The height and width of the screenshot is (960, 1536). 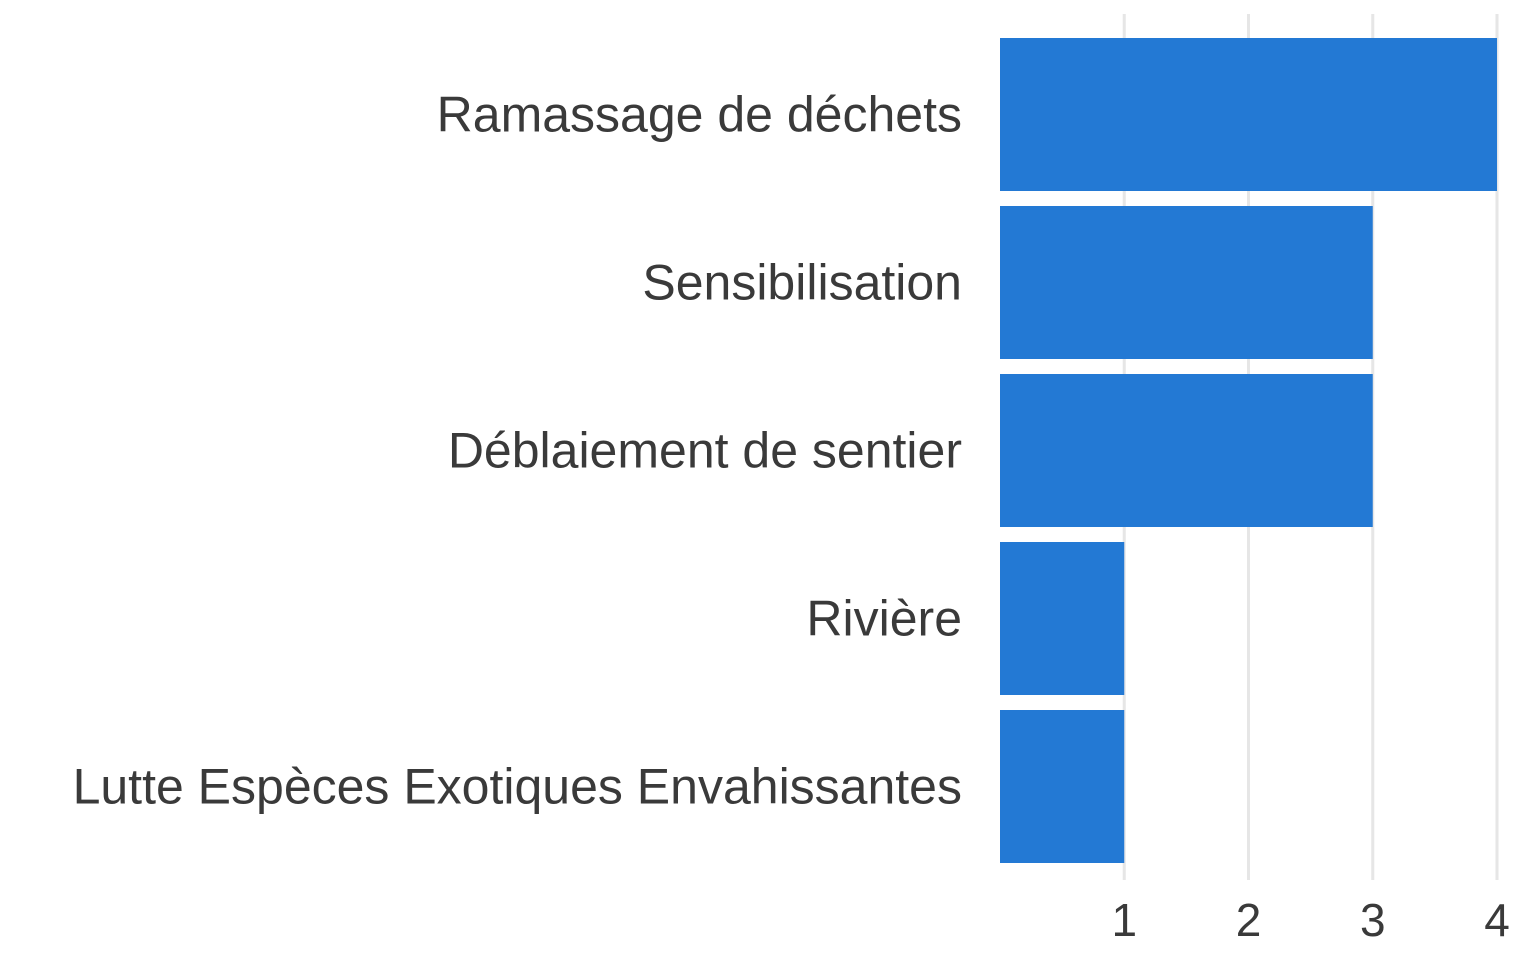 What do you see at coordinates (1124, 920) in the screenshot?
I see `x-tick-label: 1` at bounding box center [1124, 920].